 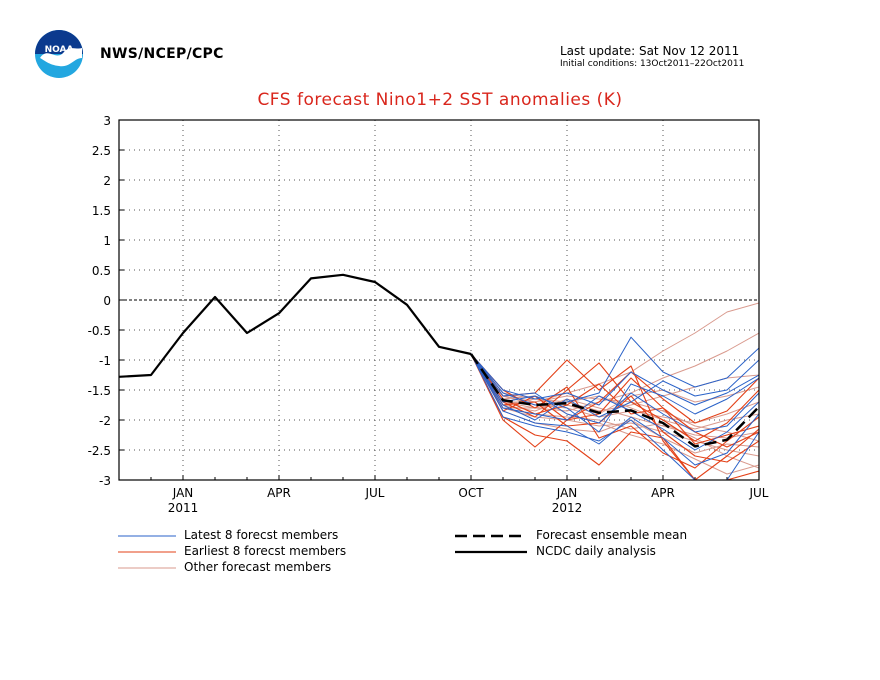 What do you see at coordinates (265, 551) in the screenshot?
I see `legend-label-earliest: Earliest 8 forecst members` at bounding box center [265, 551].